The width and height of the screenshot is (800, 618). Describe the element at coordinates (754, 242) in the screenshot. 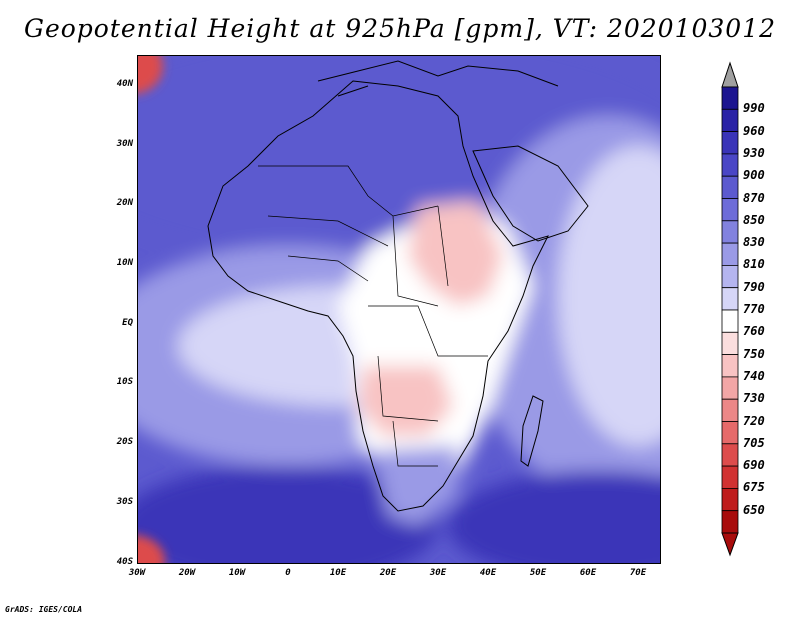

I see `colorbar-level-label: 830` at that location.